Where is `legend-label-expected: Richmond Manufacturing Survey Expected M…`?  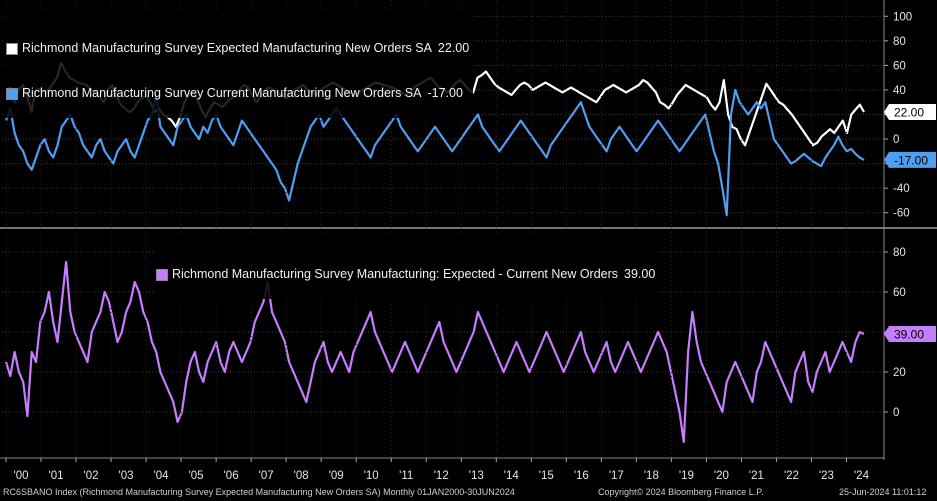
legend-label-expected: Richmond Manufacturing Survey Expected M… is located at coordinates (227, 48).